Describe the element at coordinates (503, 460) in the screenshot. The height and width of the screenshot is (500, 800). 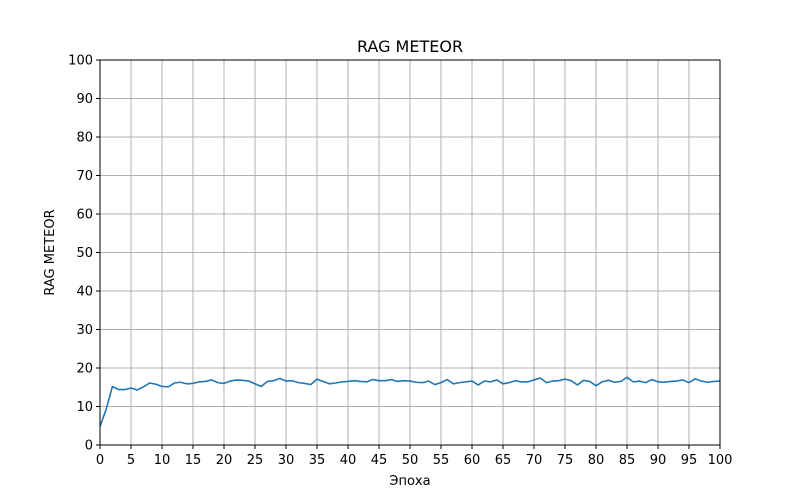
I see `x-tick-label: 65` at that location.